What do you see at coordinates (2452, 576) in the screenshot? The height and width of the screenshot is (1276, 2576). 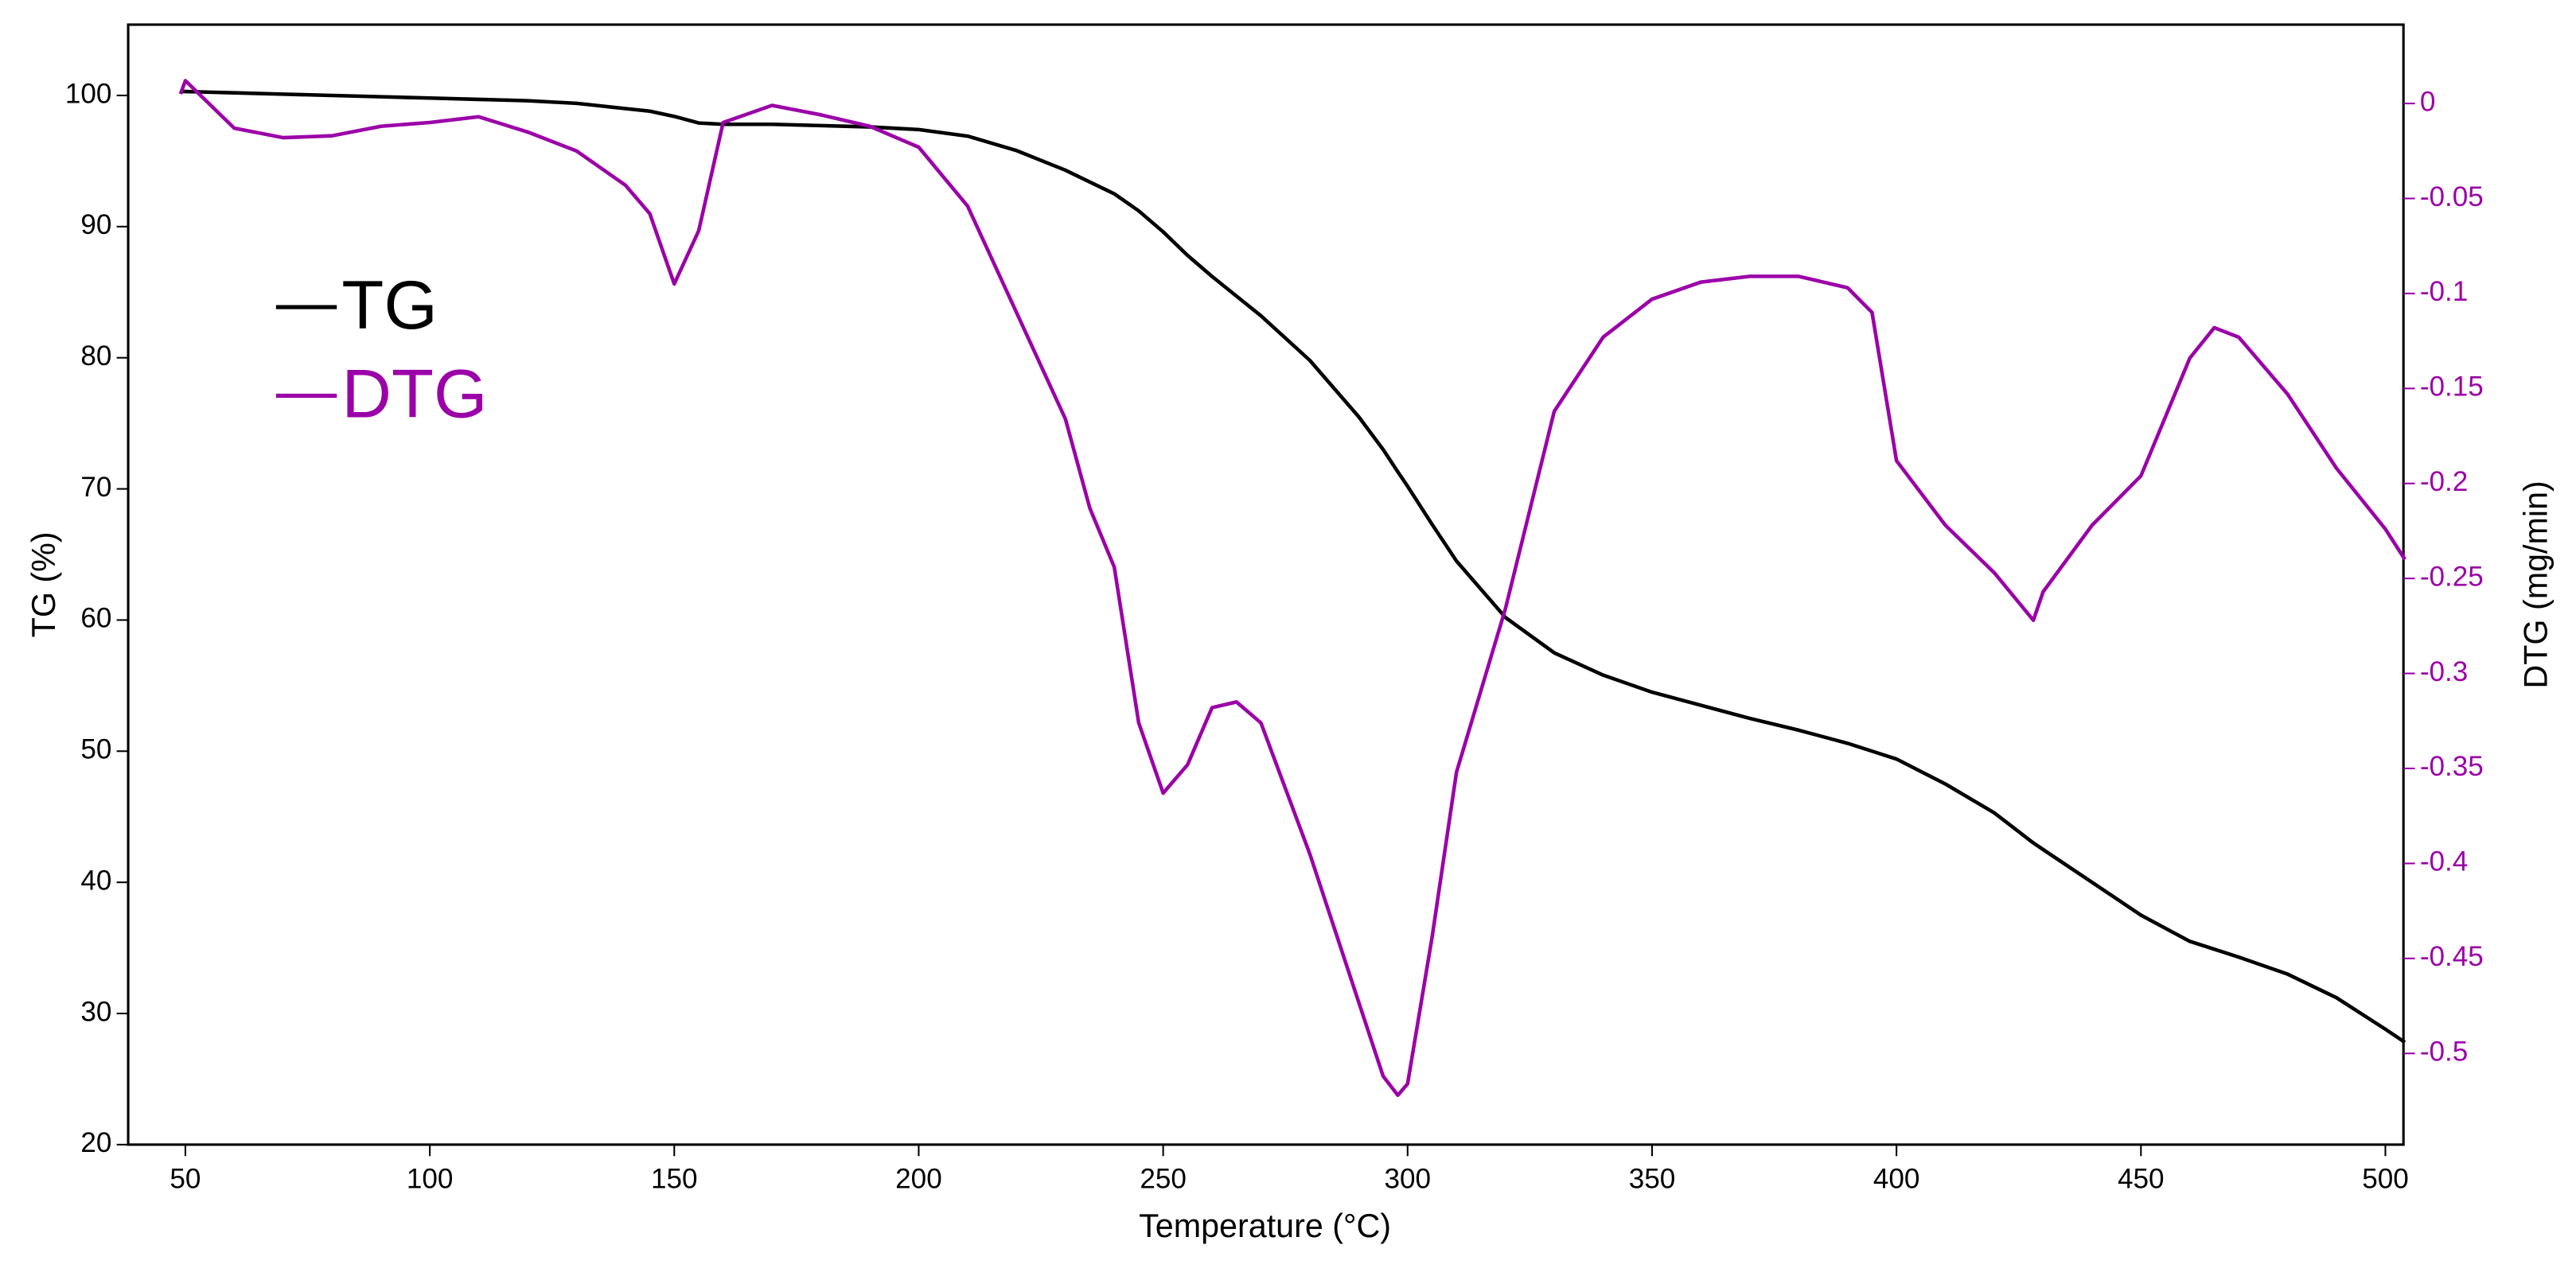 I see `y2-tick-label: -0.25` at bounding box center [2452, 576].